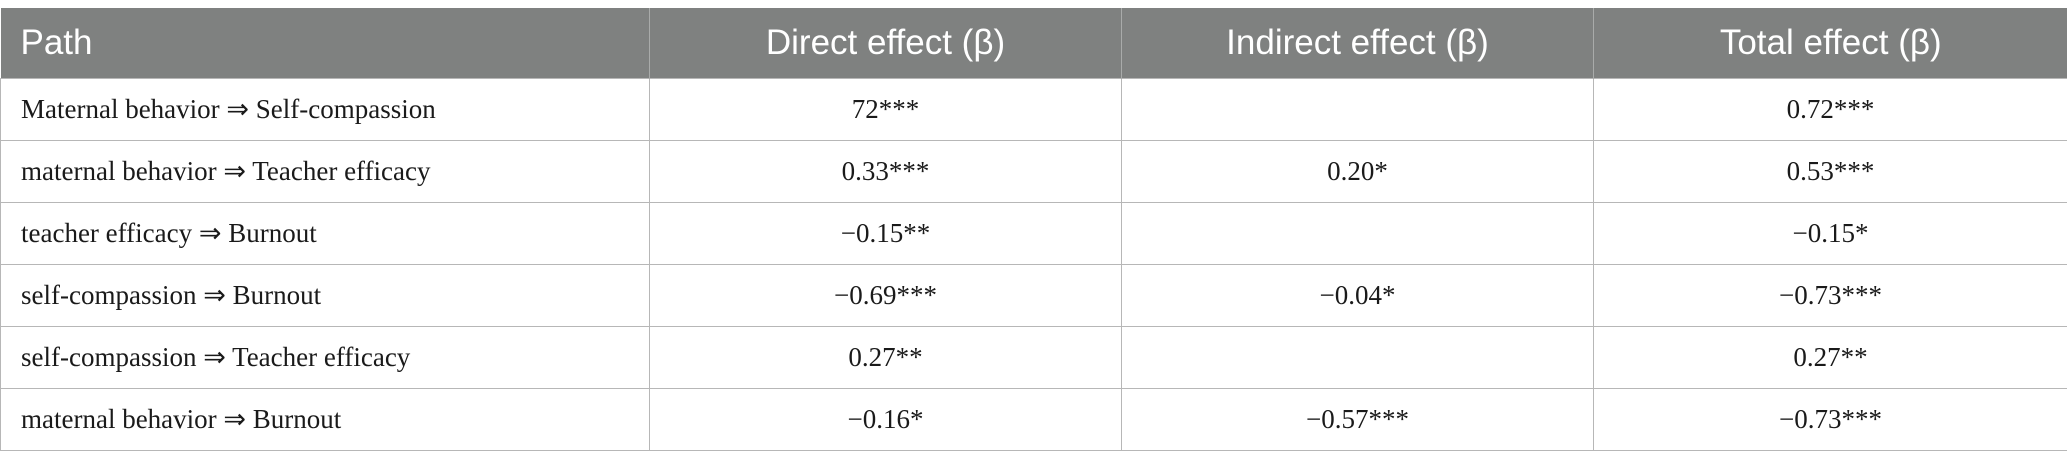 This screenshot has height=468, width=2067. I want to click on cell-path: maternal behavior ⇒ Teacher efficacy, so click(325, 171).